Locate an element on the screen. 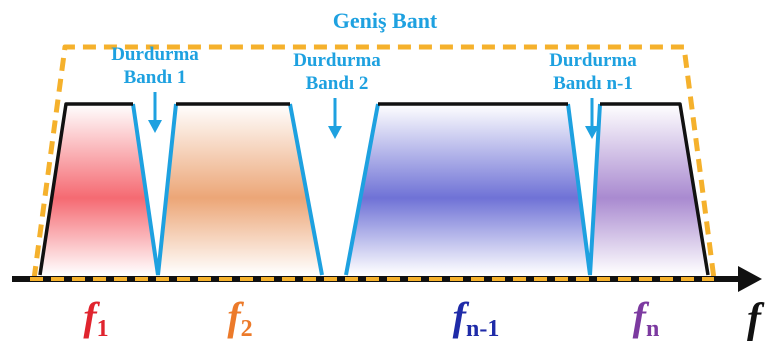  stopband-label-n-1-line2: Bandı n-1 is located at coordinates (593, 83).